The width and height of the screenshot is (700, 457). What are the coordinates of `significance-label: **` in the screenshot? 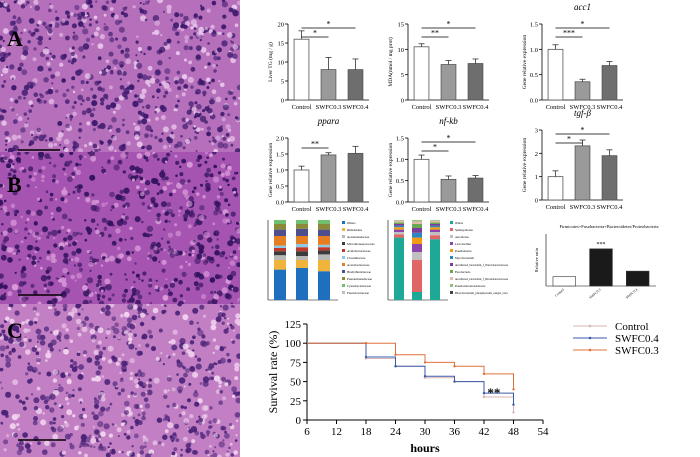 It's located at (315, 144).